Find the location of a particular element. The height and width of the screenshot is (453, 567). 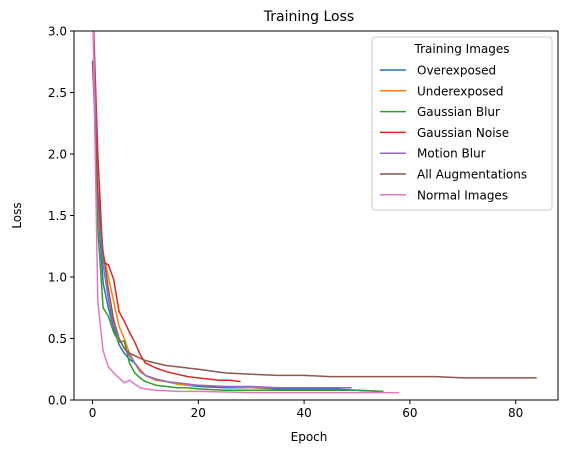

x-tick-label: 0 is located at coordinates (93, 413).